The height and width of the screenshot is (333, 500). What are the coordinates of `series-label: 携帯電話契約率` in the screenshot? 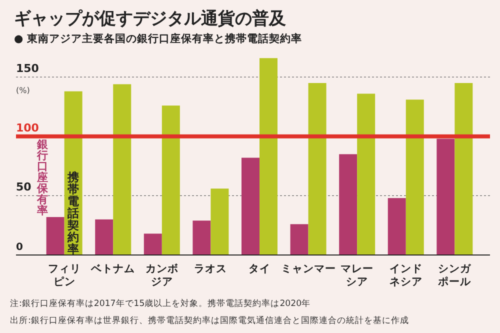 It's located at (73, 213).